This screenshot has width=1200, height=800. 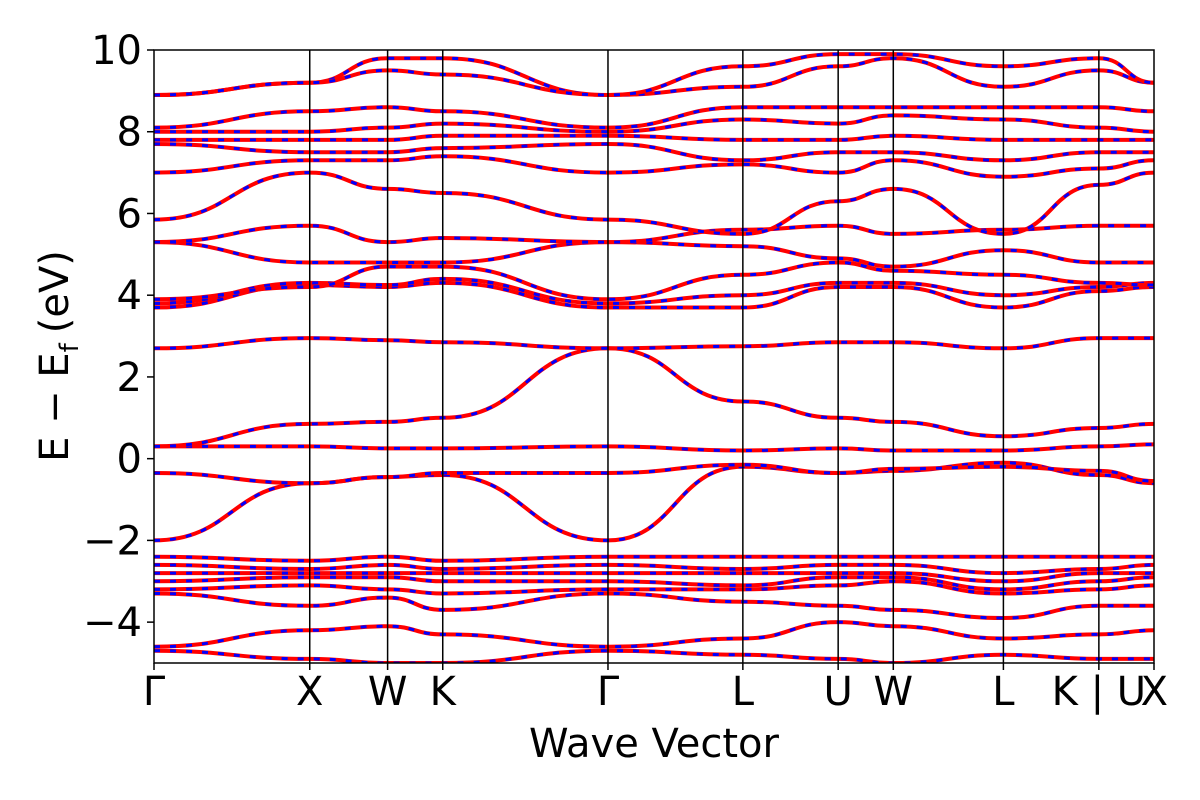 I want to click on band-2-blue-dashed-line, so click(x=654, y=605).